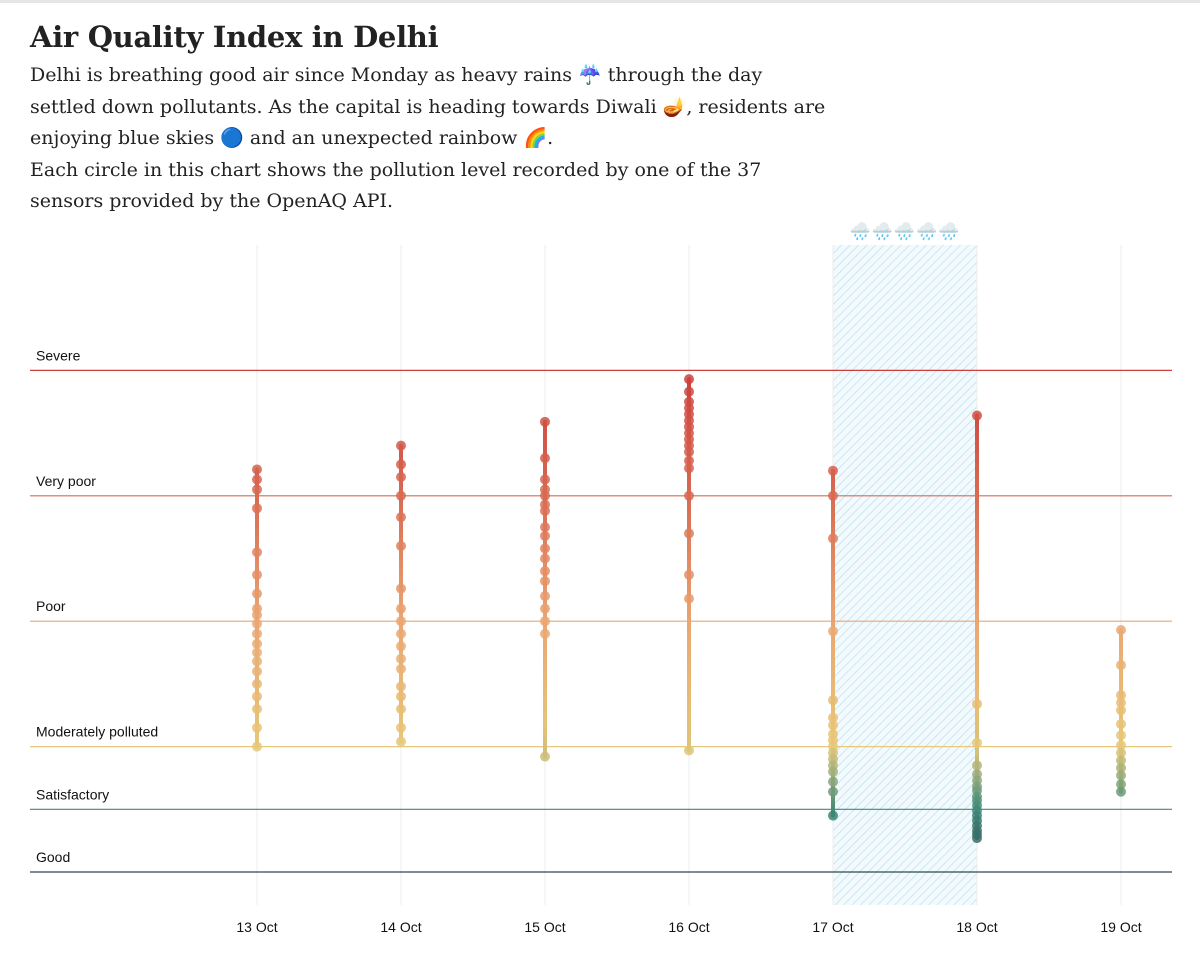 Image resolution: width=1200 pixels, height=972 pixels. Describe the element at coordinates (66, 481) in the screenshot. I see `y-tick-label: Very poor` at that location.